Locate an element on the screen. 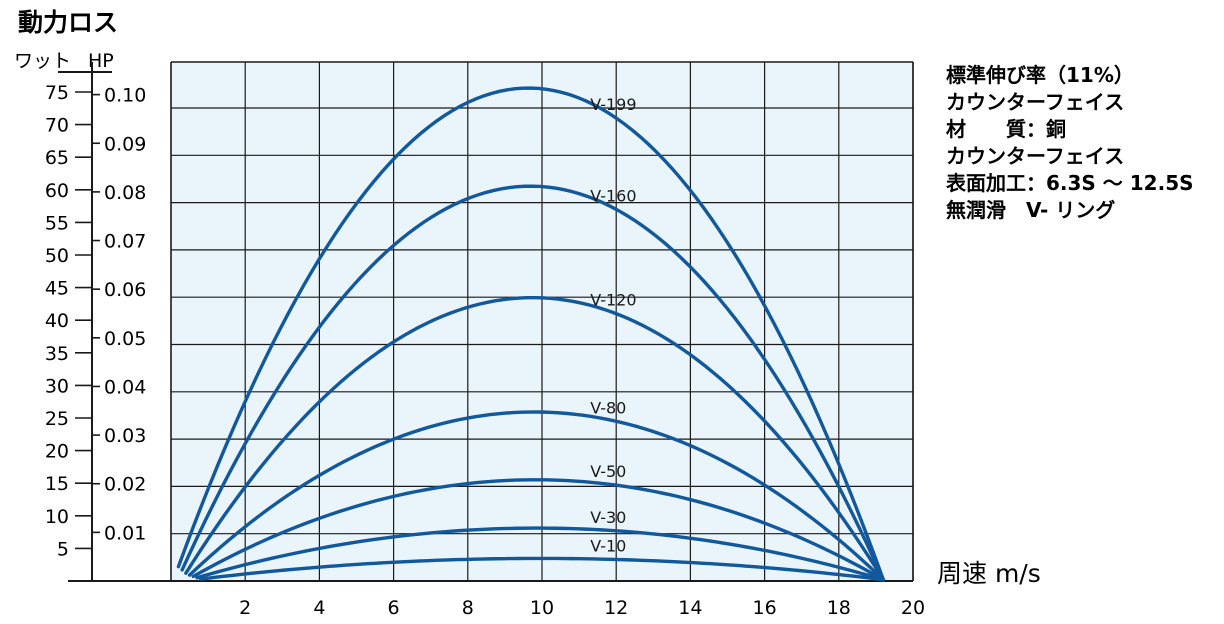 This screenshot has height=624, width=1224. x-tick-label: 4 is located at coordinates (319, 608).